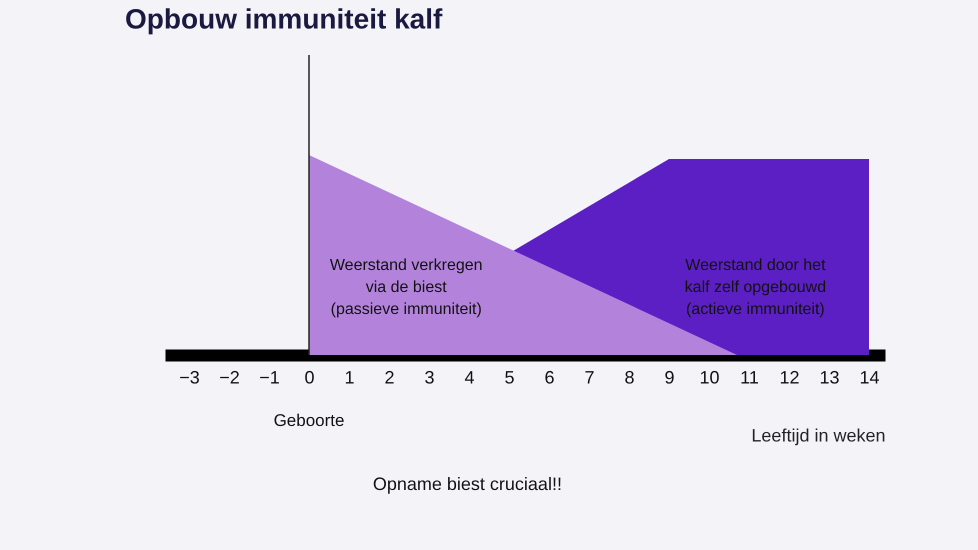  I want to click on x-tick-label: −1, so click(269, 378).